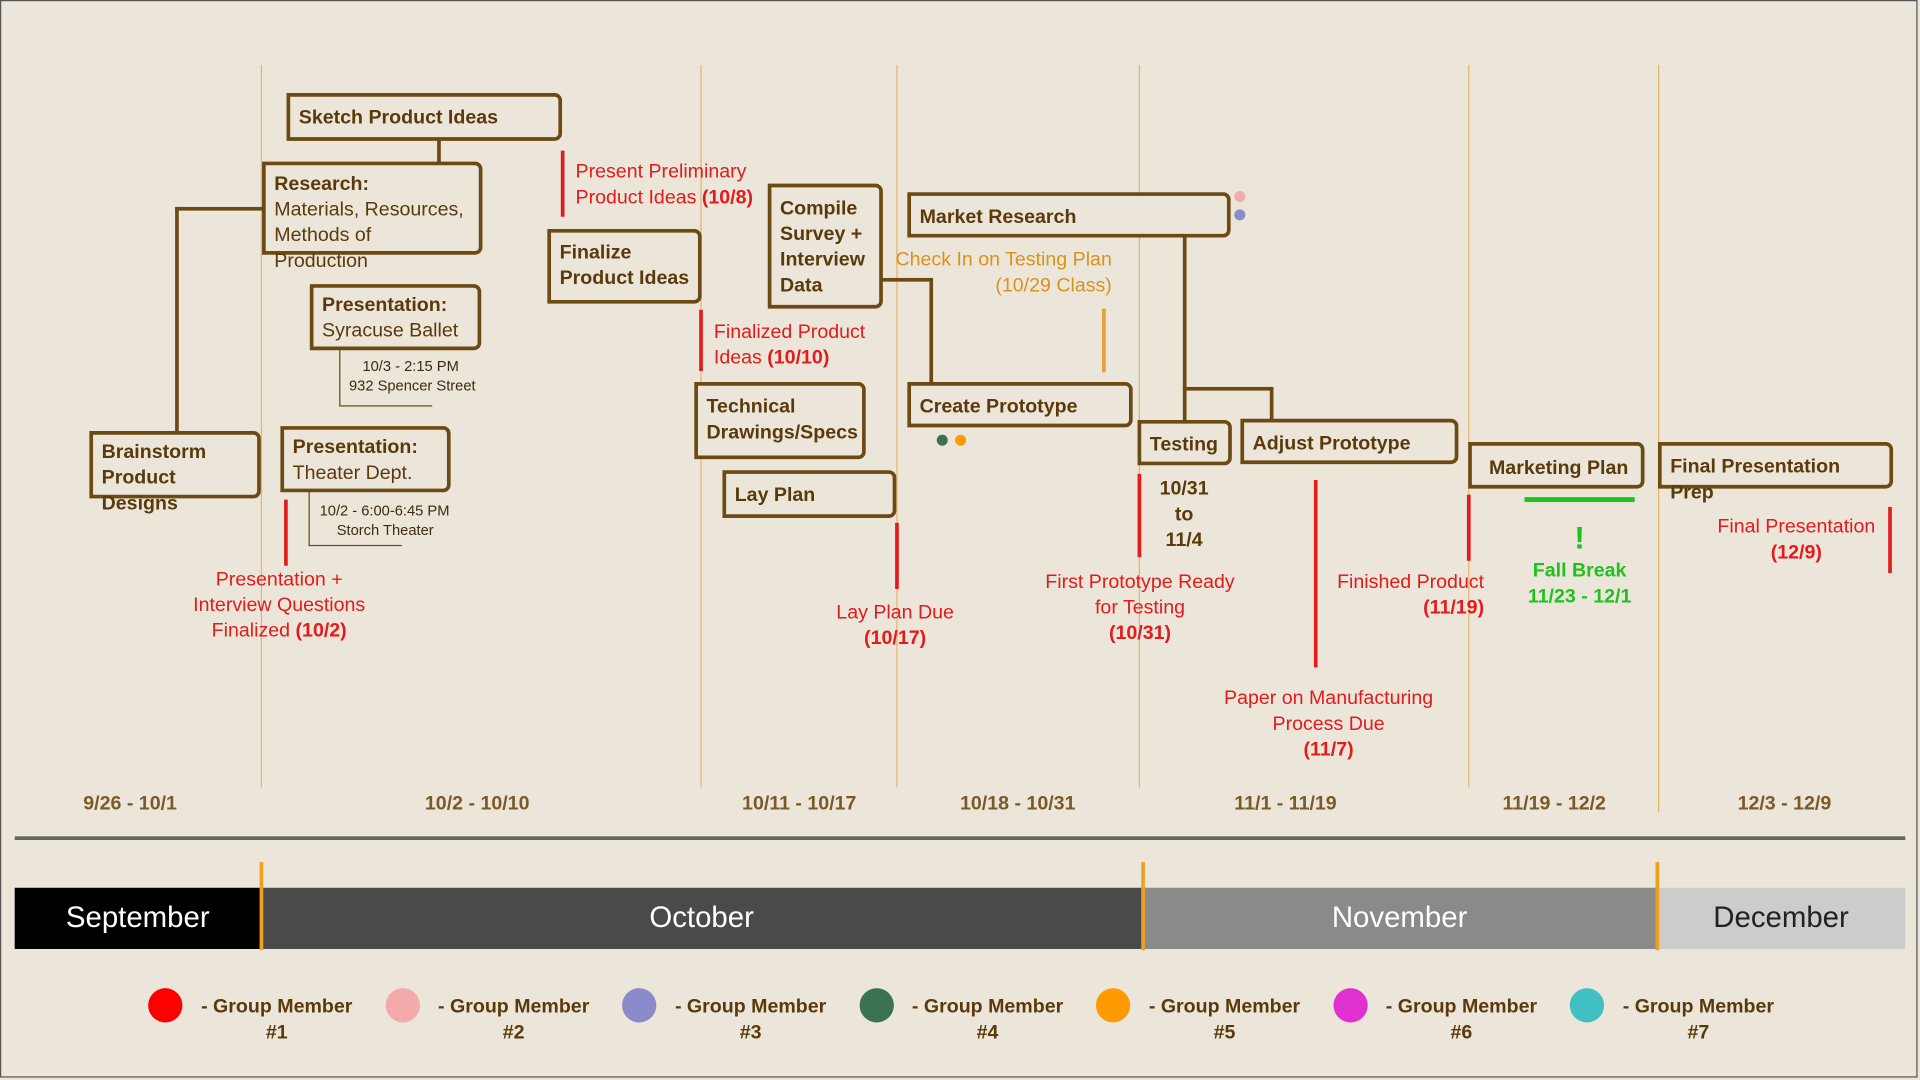  I want to click on detail-bracket, so click(386, 377).